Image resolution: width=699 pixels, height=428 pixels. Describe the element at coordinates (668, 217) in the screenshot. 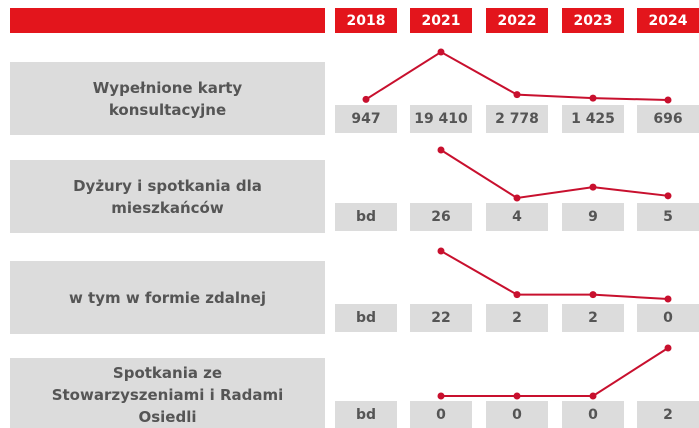

I see `value-cell: 5` at that location.